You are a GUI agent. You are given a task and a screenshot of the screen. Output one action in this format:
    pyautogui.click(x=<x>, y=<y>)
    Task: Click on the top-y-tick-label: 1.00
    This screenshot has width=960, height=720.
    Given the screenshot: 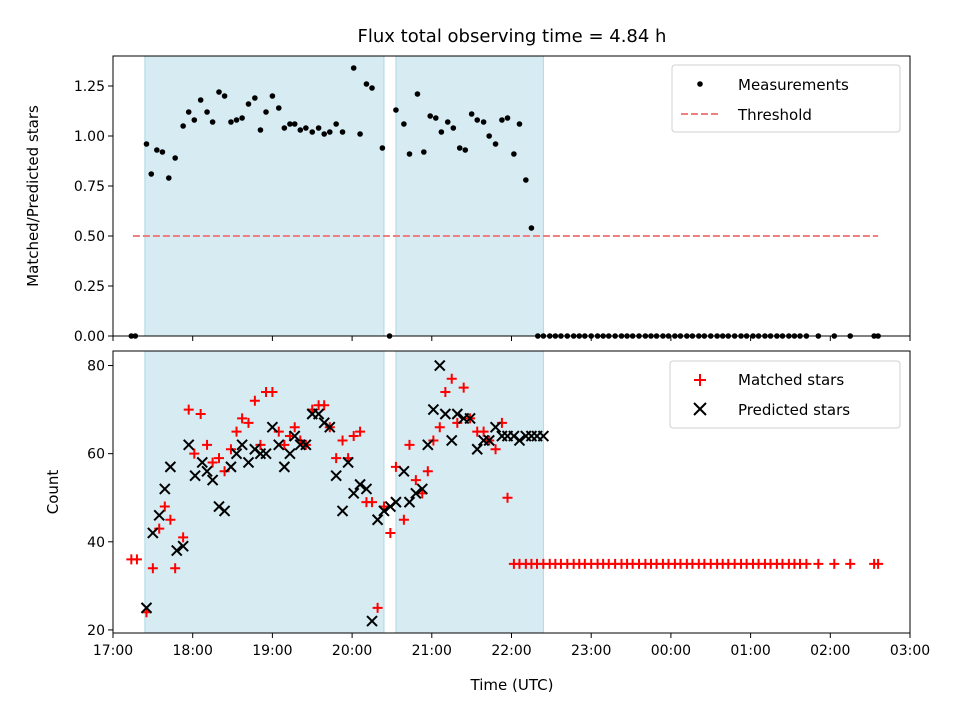 What is the action you would take?
    pyautogui.click(x=89, y=137)
    